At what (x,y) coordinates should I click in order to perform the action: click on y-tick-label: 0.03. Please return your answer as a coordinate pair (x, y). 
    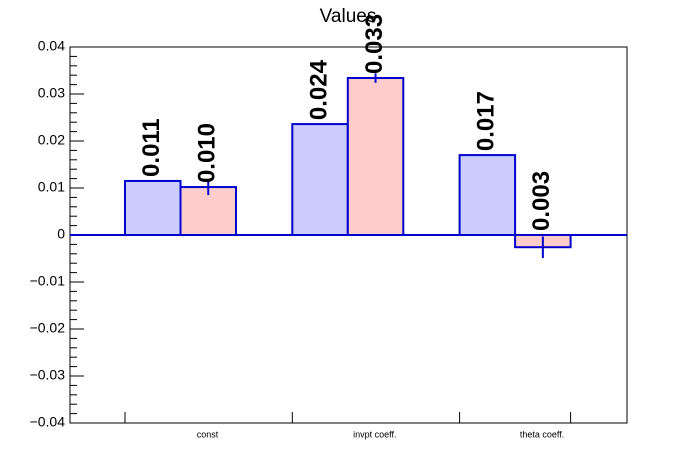
    Looking at the image, I should click on (51, 93).